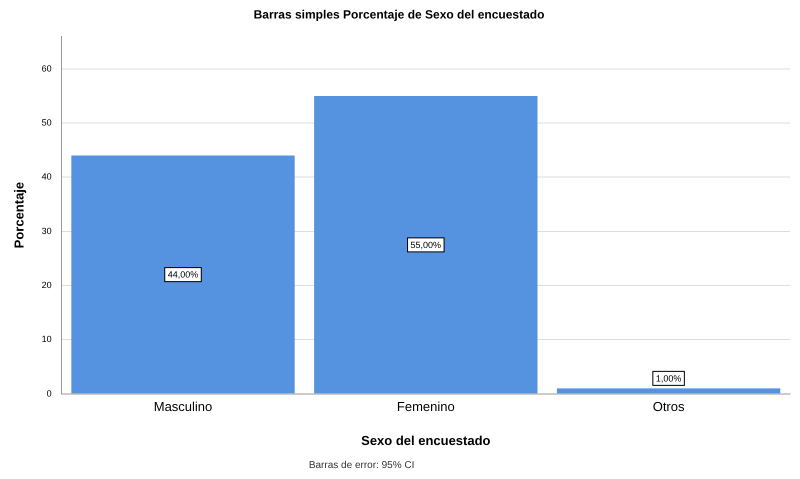  What do you see at coordinates (426, 440) in the screenshot?
I see `x-axis-title: Sexo del encuestado` at bounding box center [426, 440].